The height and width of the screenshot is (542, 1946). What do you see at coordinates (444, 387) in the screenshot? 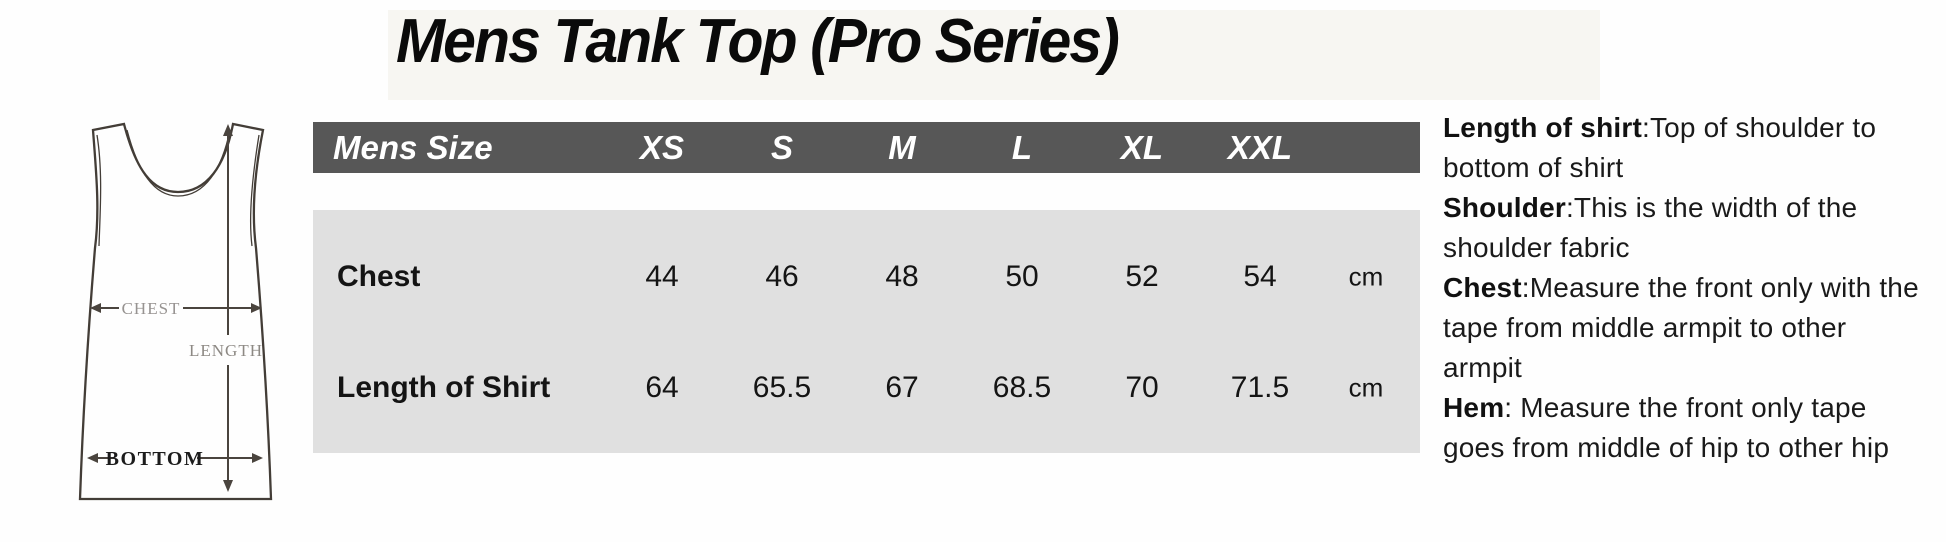
I see `row-label: Length of Shirt` at bounding box center [444, 387].